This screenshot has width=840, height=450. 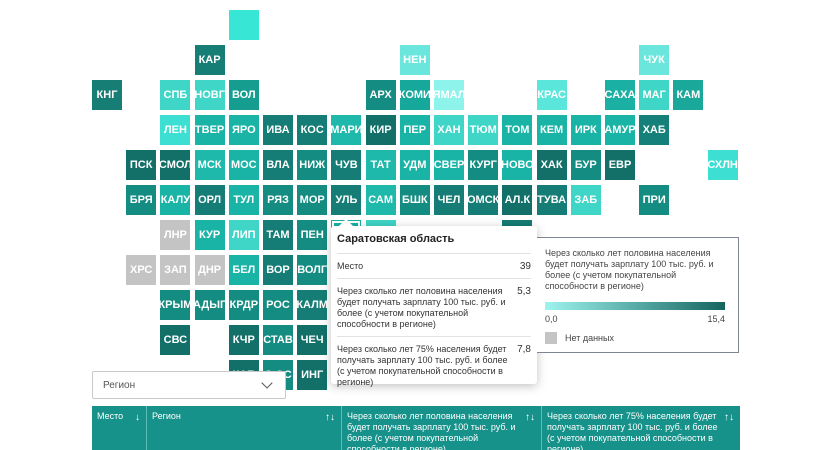 I want to click on region-tile-АДЫГ: АДЫГ, so click(x=209, y=305).